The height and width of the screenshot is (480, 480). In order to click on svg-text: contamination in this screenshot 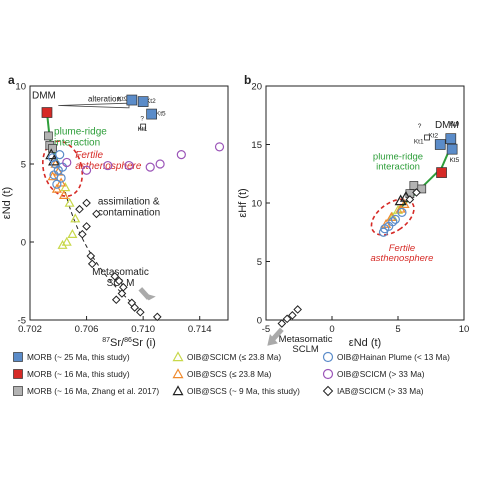, I will do `click(129, 213)`.